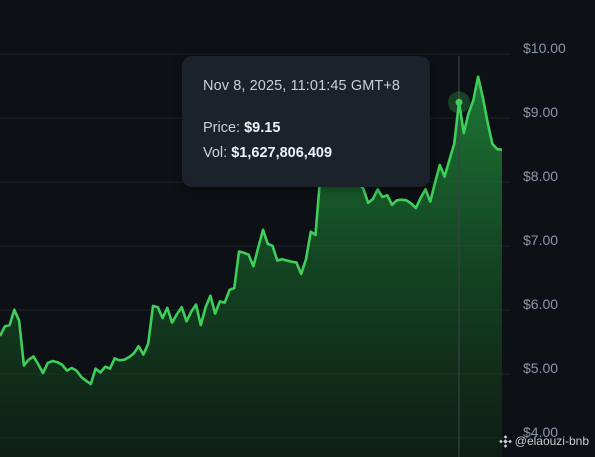 This screenshot has width=595, height=457. Describe the element at coordinates (540, 304) in the screenshot. I see `y-tick-label: $6.00` at that location.